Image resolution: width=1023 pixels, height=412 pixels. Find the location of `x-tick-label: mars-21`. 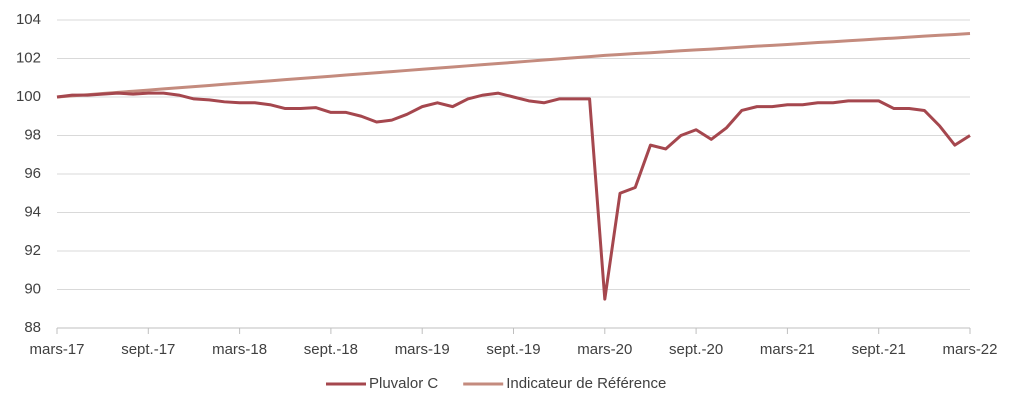

x-tick-label: mars-21 is located at coordinates (787, 349).